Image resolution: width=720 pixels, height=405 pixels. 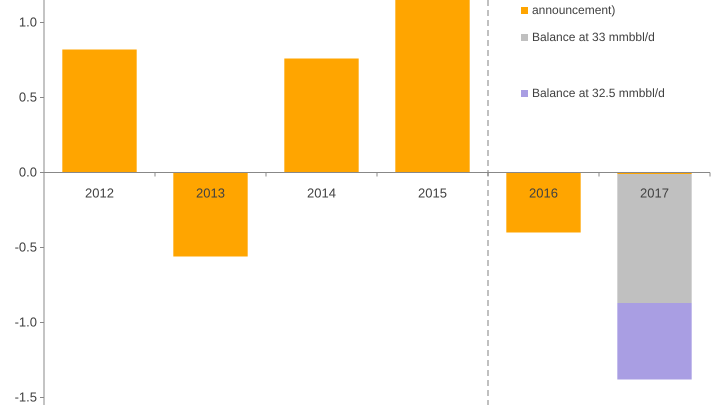 I want to click on x-tick-label: 2017, so click(x=654, y=193).